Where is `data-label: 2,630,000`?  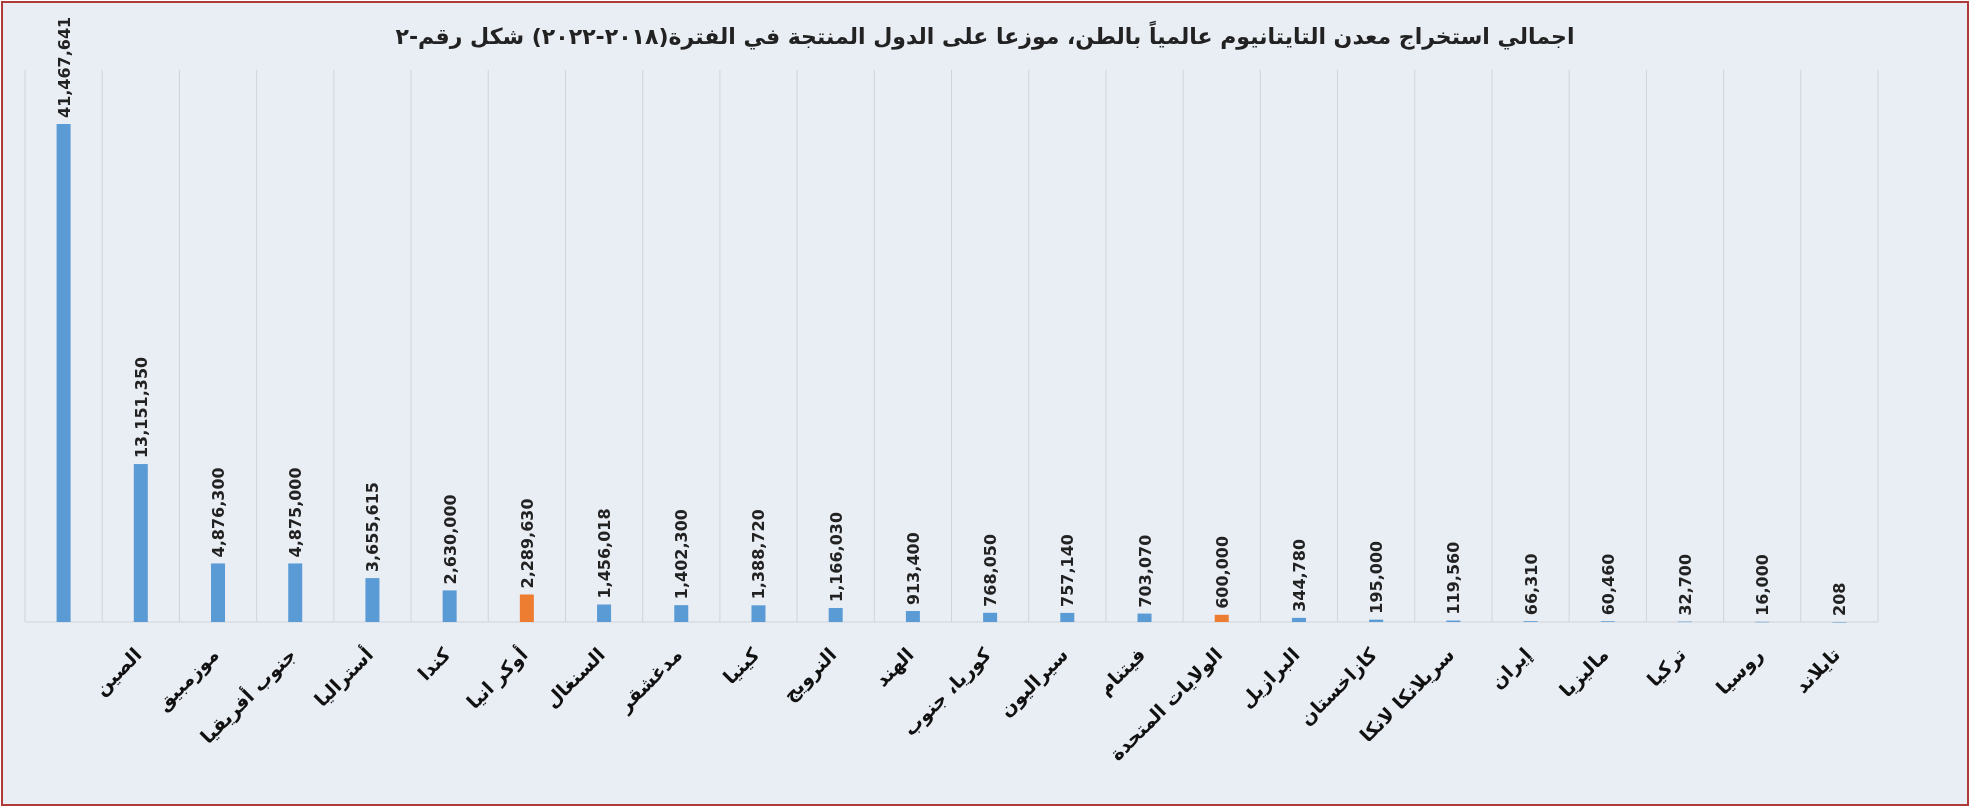
data-label: 2,630,000 is located at coordinates (450, 539).